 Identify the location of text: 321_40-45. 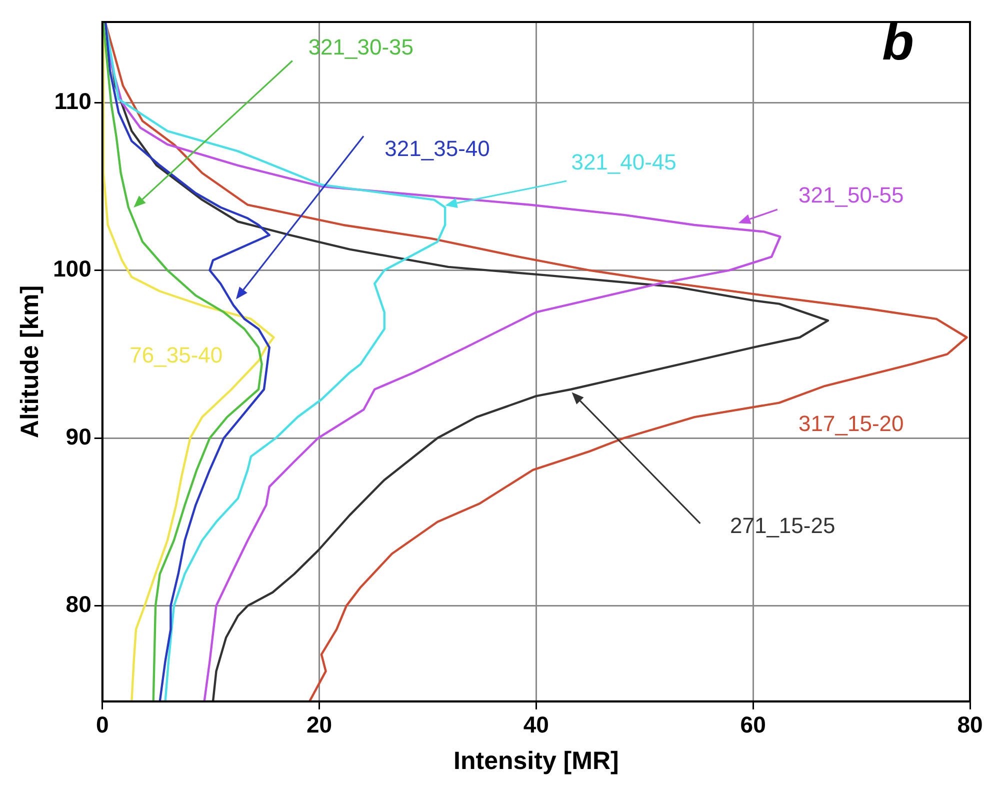
(623, 161).